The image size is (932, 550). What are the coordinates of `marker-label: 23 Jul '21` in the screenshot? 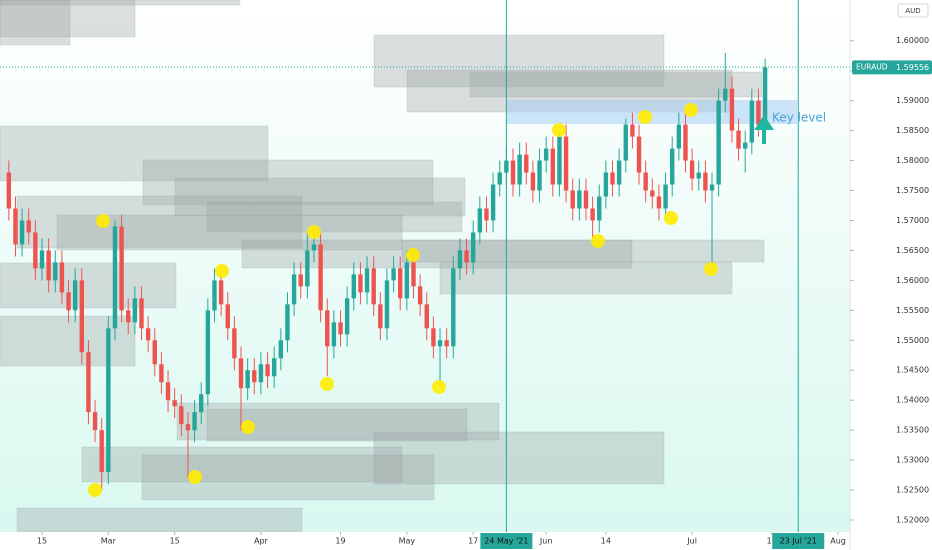 It's located at (798, 541).